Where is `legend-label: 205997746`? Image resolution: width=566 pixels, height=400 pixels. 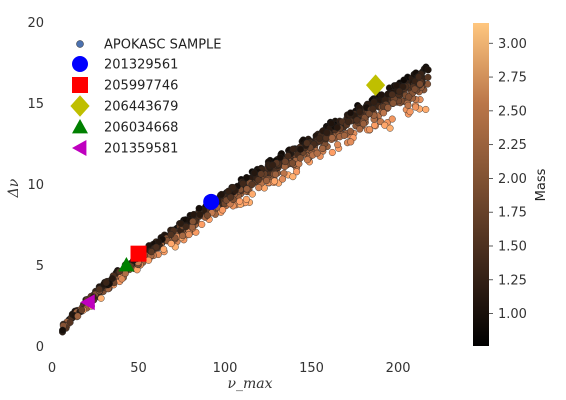 legend-label: 205997746 is located at coordinates (141, 86).